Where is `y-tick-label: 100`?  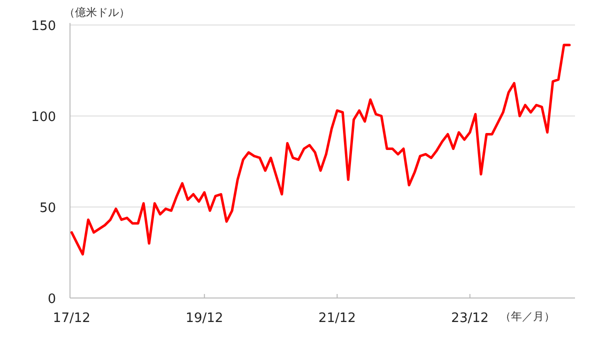 y-tick-label: 100 is located at coordinates (43, 117).